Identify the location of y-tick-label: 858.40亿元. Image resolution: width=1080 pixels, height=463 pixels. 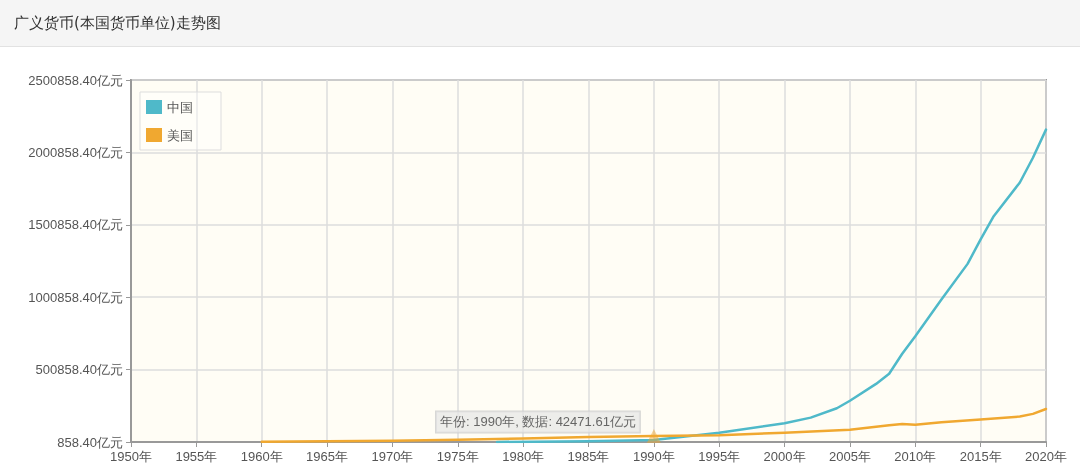
(90, 442).